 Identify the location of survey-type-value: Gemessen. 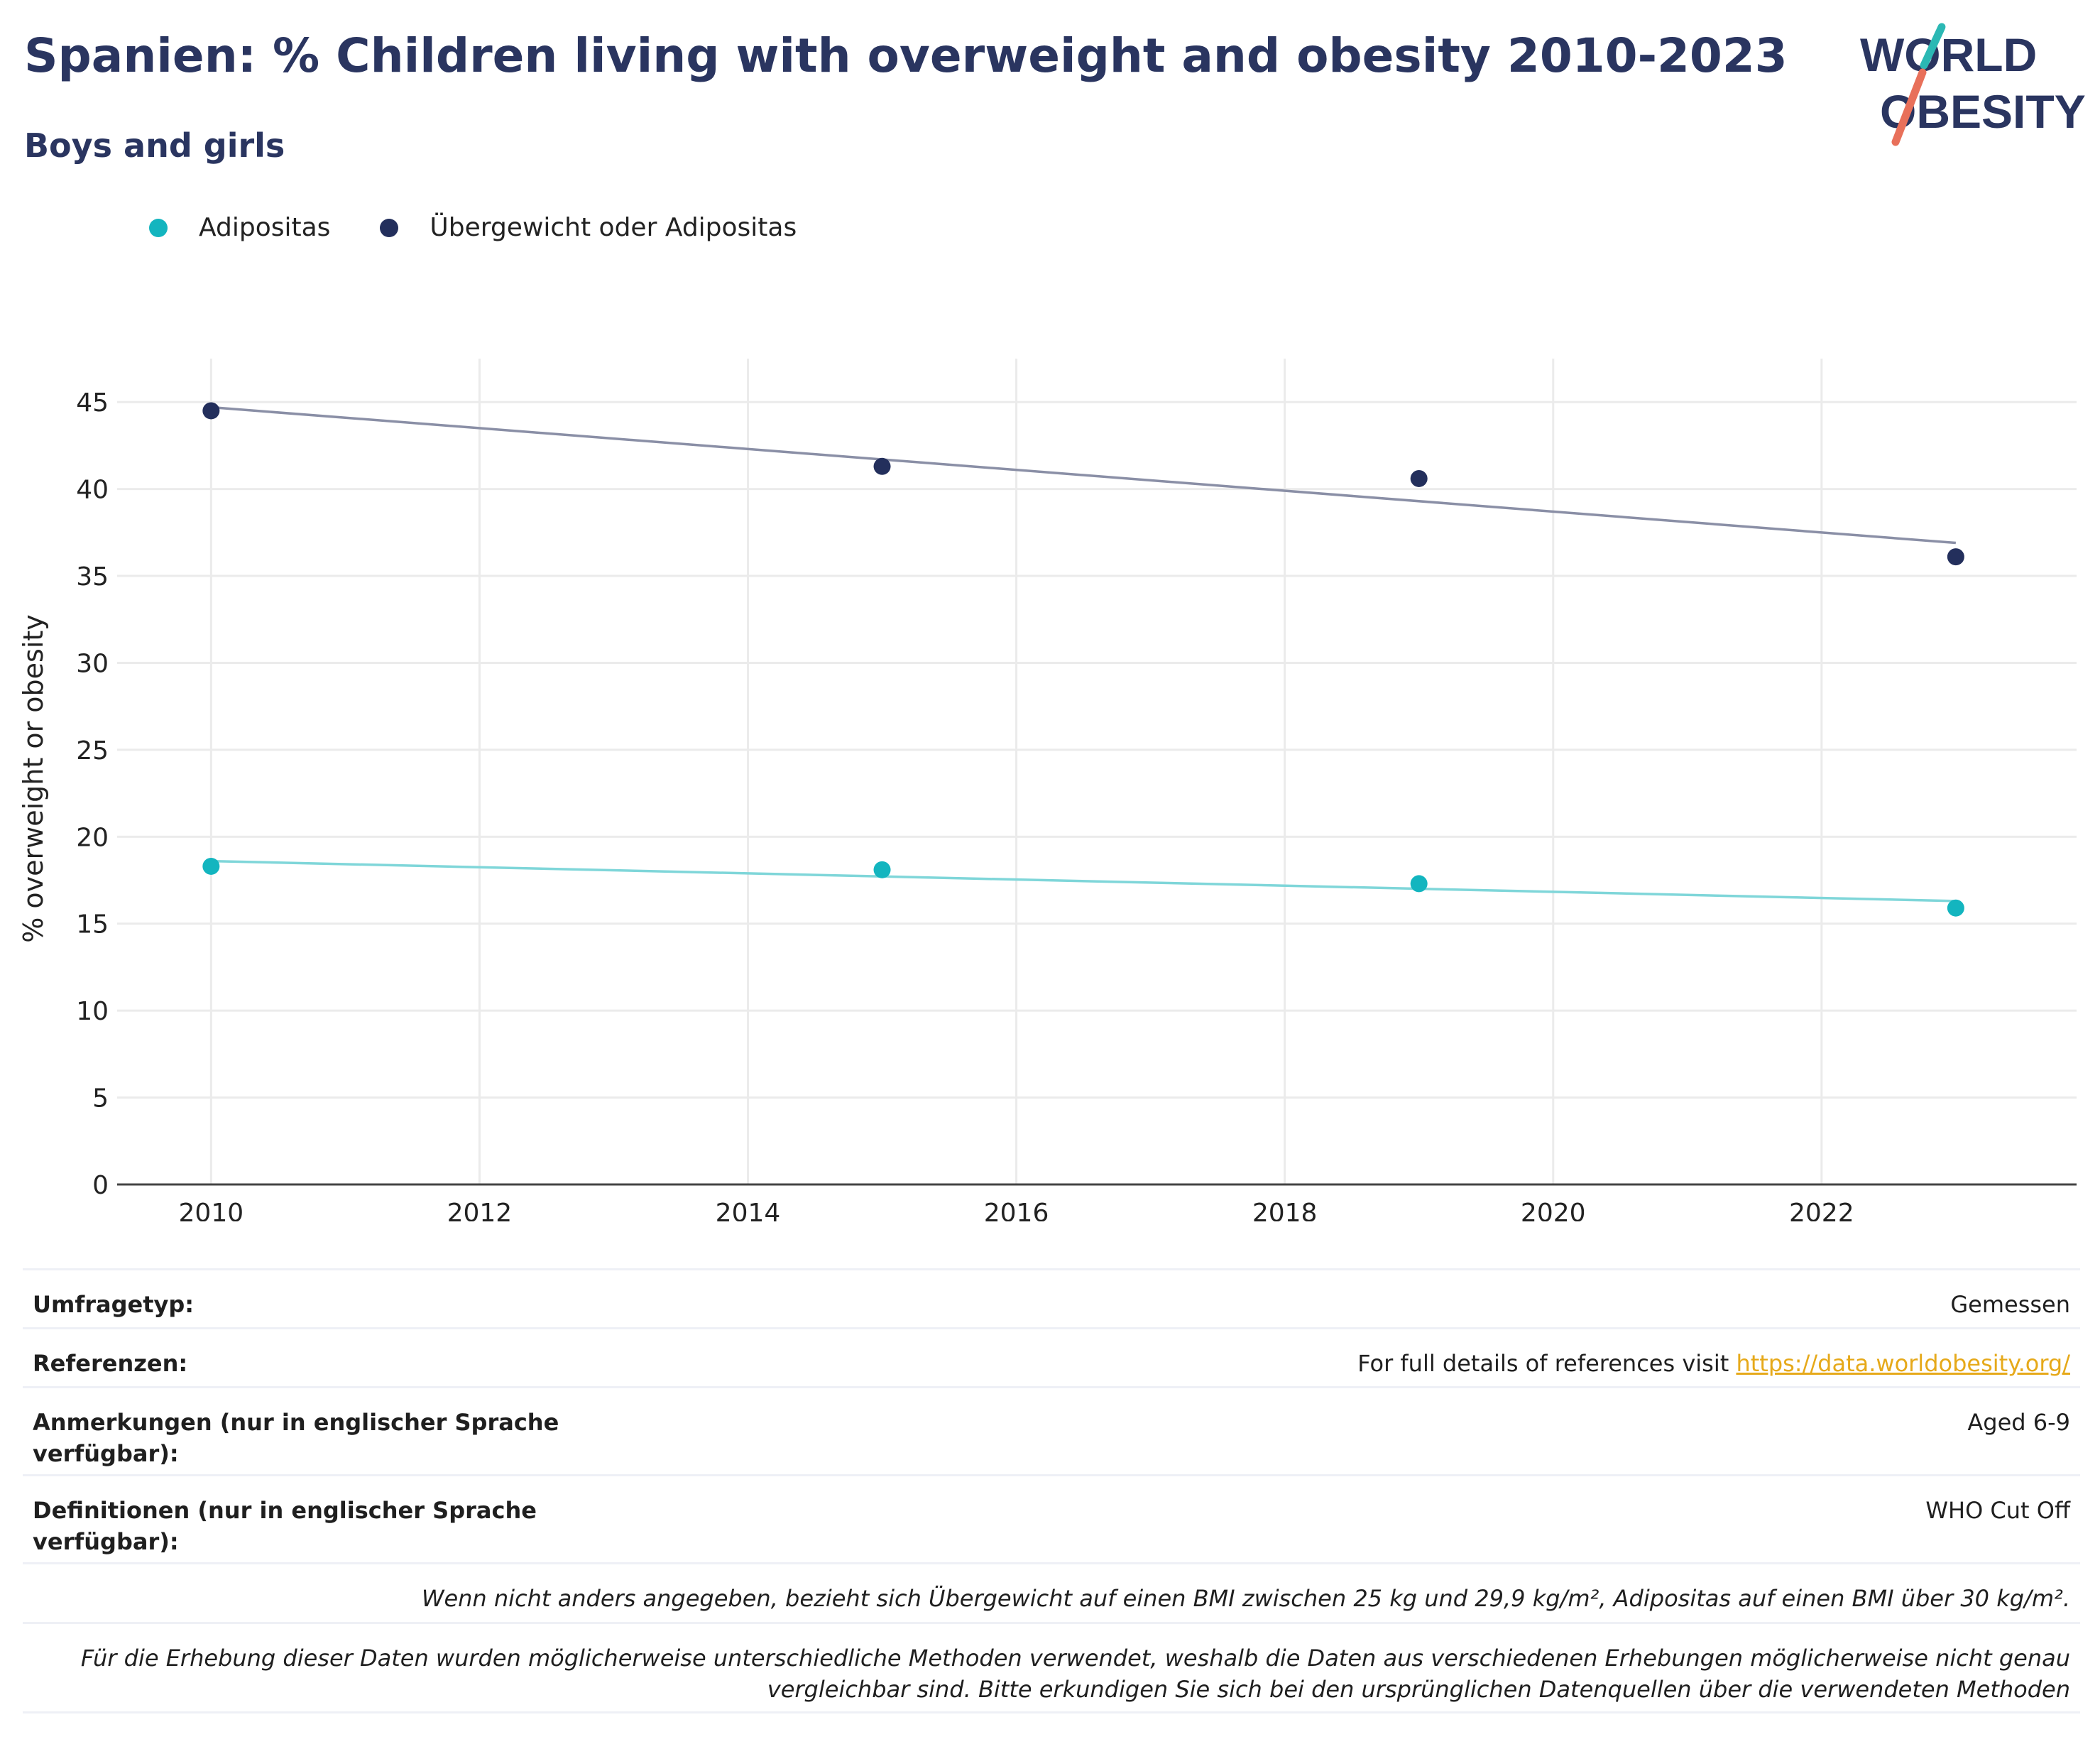
(2010, 1304).